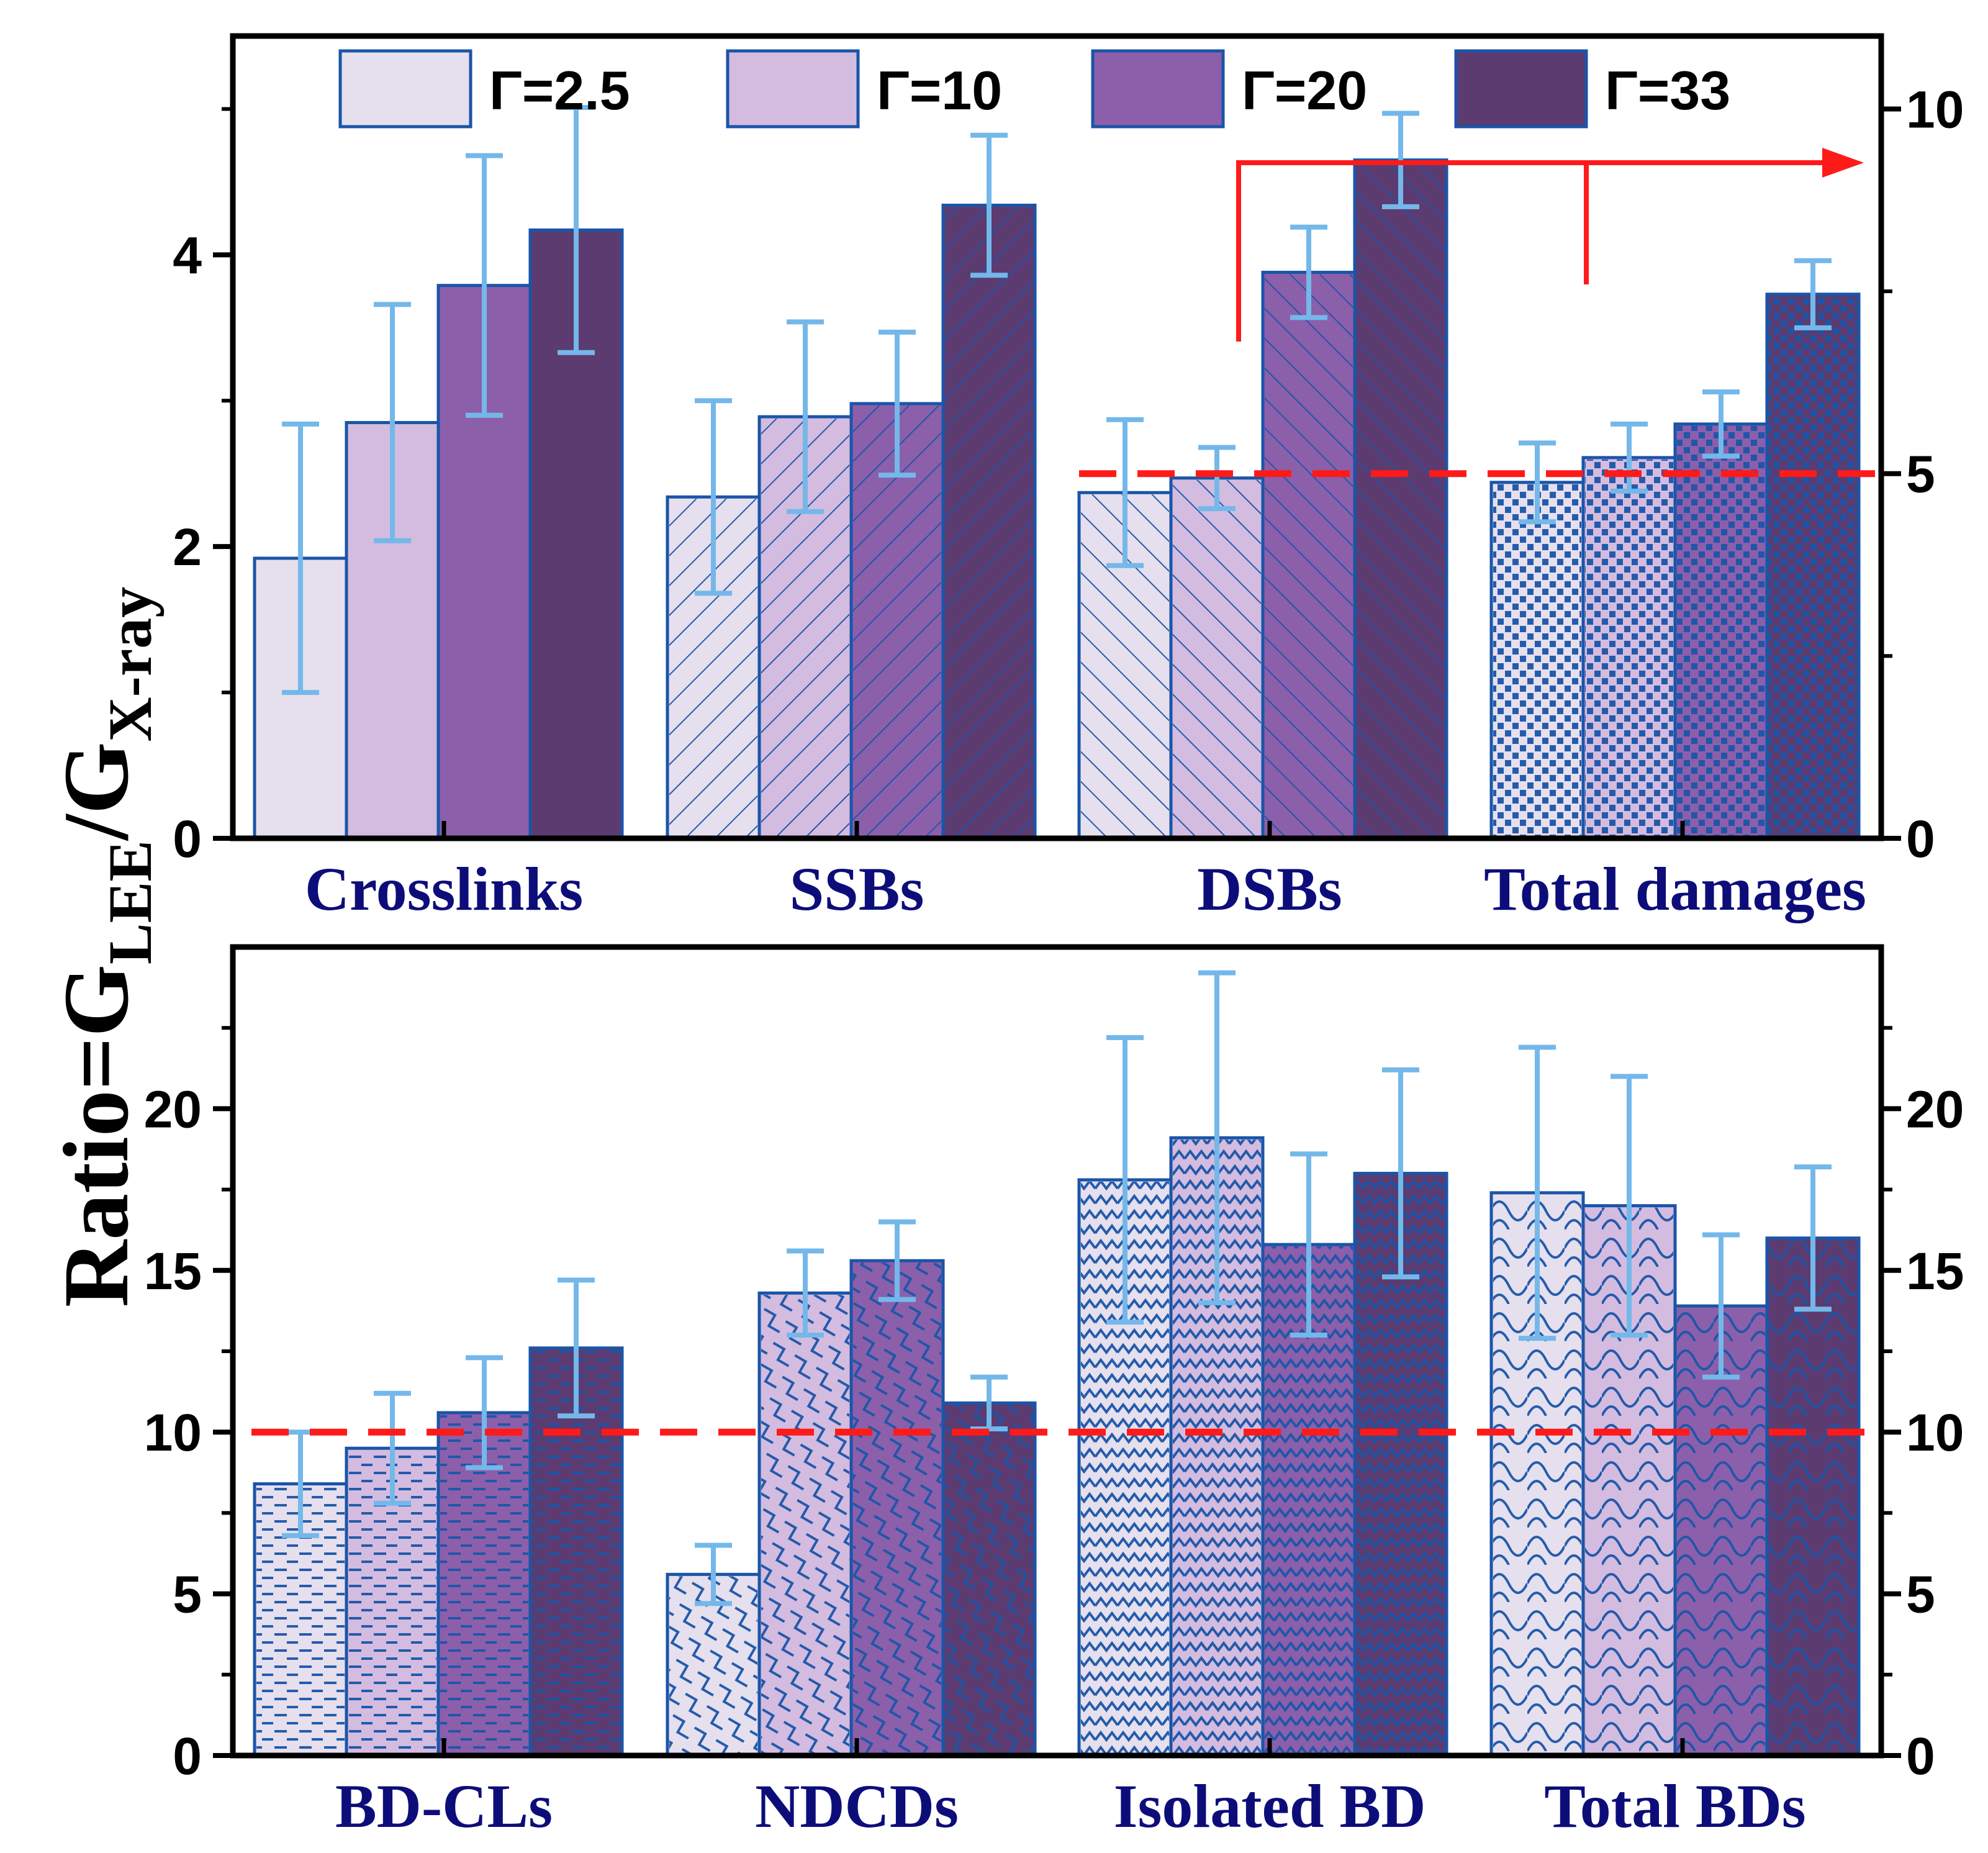  Describe the element at coordinates (940, 90) in the screenshot. I see `legend-label: Γ=10` at that location.